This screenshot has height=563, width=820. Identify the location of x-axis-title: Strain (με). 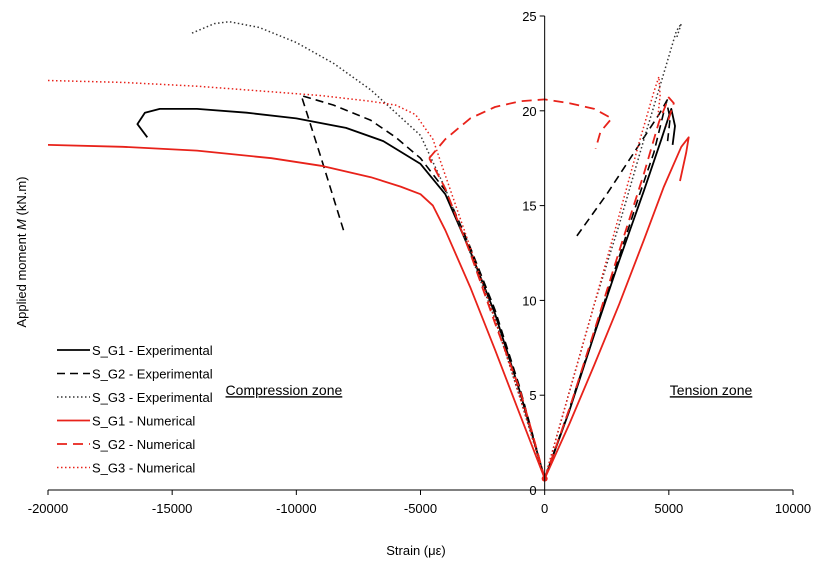
(416, 550).